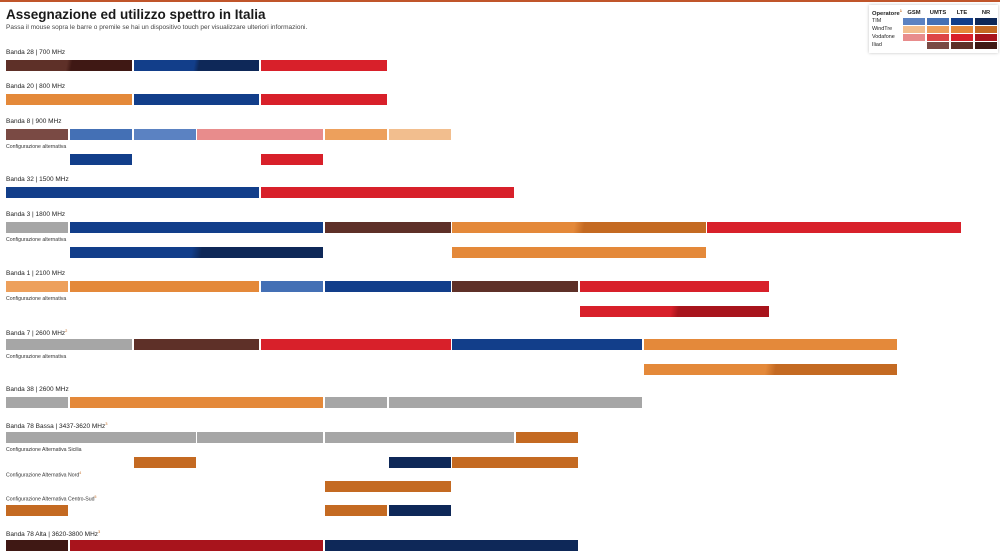 The width and height of the screenshot is (1000, 556). I want to click on band-label-text: Banda 78 Alta | 3620-3800 MHz, so click(52, 535).